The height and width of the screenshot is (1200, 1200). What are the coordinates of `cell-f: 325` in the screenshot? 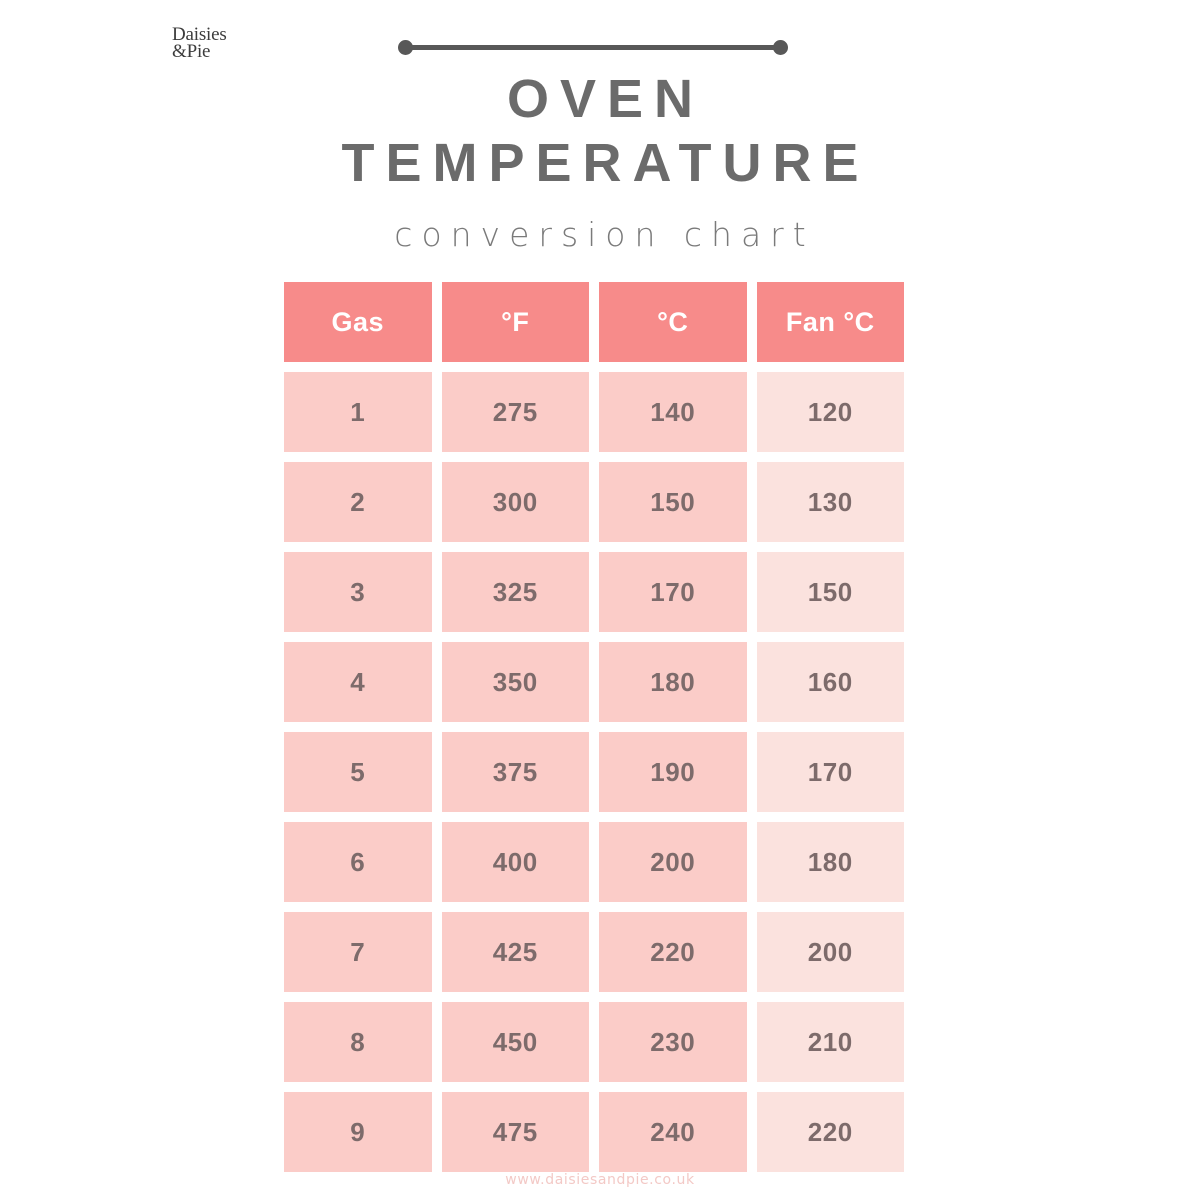 It's located at (515, 592).